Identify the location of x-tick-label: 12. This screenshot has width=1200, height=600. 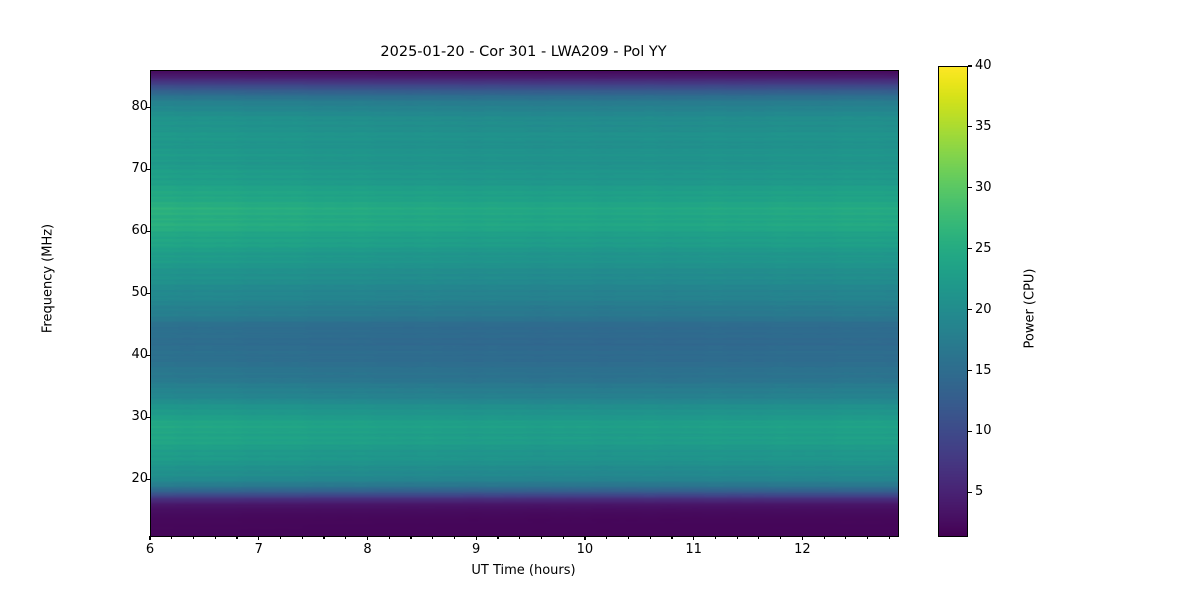
(802, 549).